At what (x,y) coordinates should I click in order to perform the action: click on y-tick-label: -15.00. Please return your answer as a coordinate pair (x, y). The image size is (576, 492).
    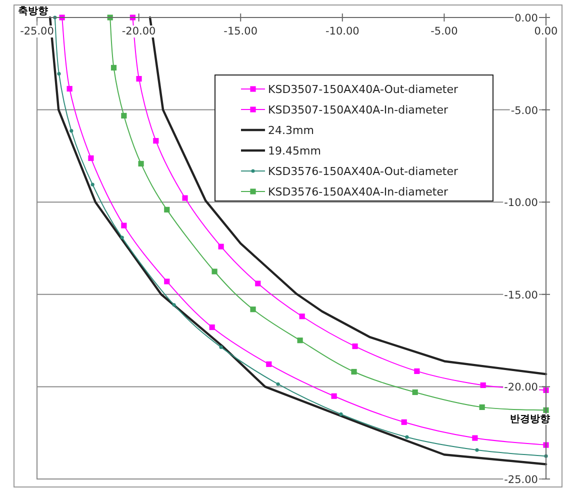
    Looking at the image, I should click on (521, 295).